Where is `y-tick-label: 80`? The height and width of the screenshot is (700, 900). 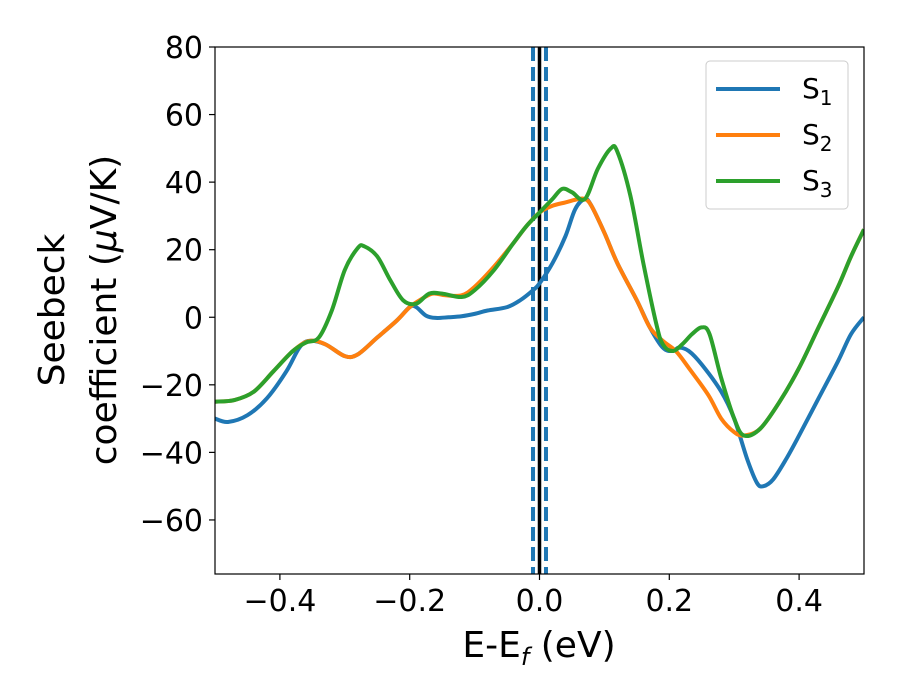 y-tick-label: 80 is located at coordinates (184, 48).